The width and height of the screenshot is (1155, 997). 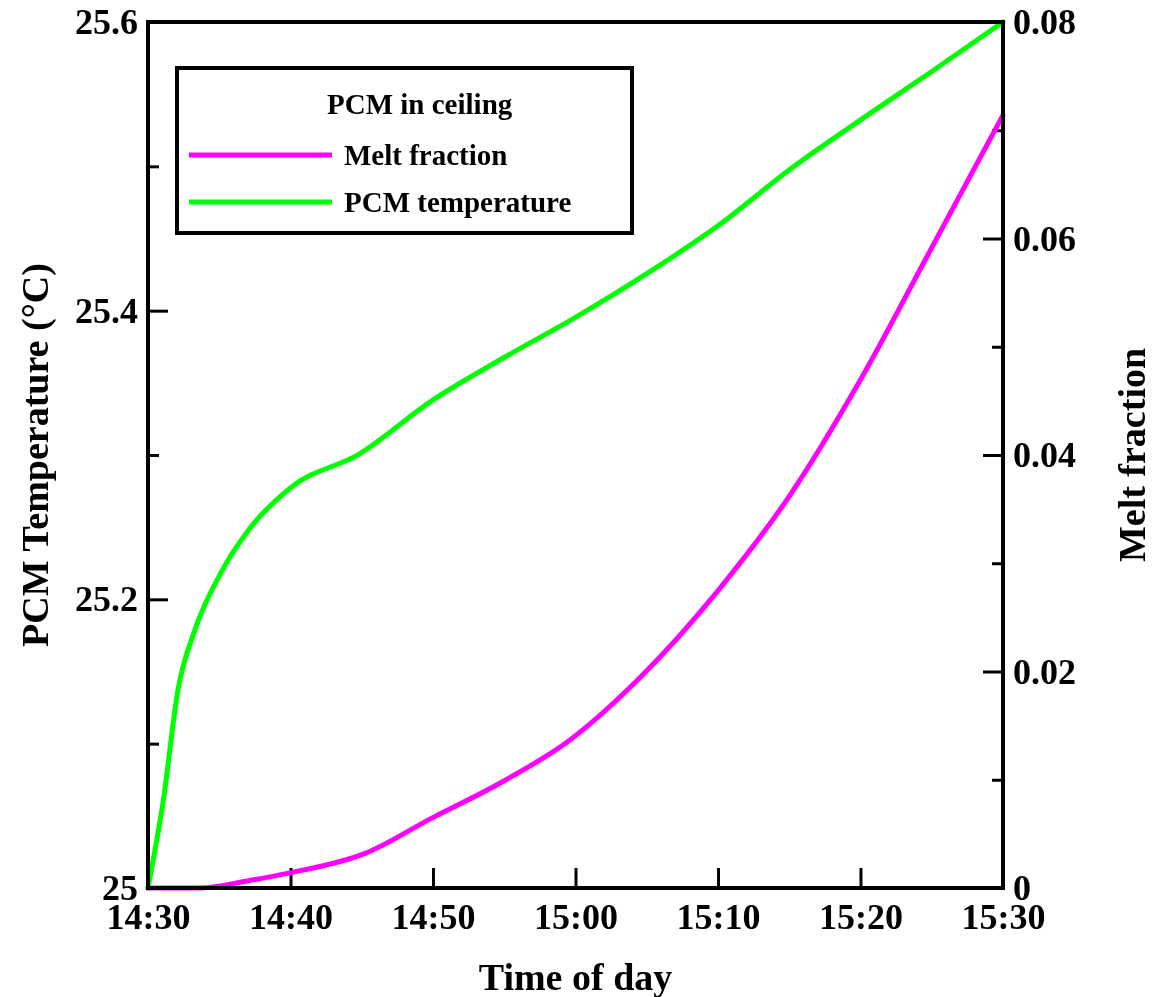 I want to click on y2-tick-label: 0.02, so click(x=1044, y=671).